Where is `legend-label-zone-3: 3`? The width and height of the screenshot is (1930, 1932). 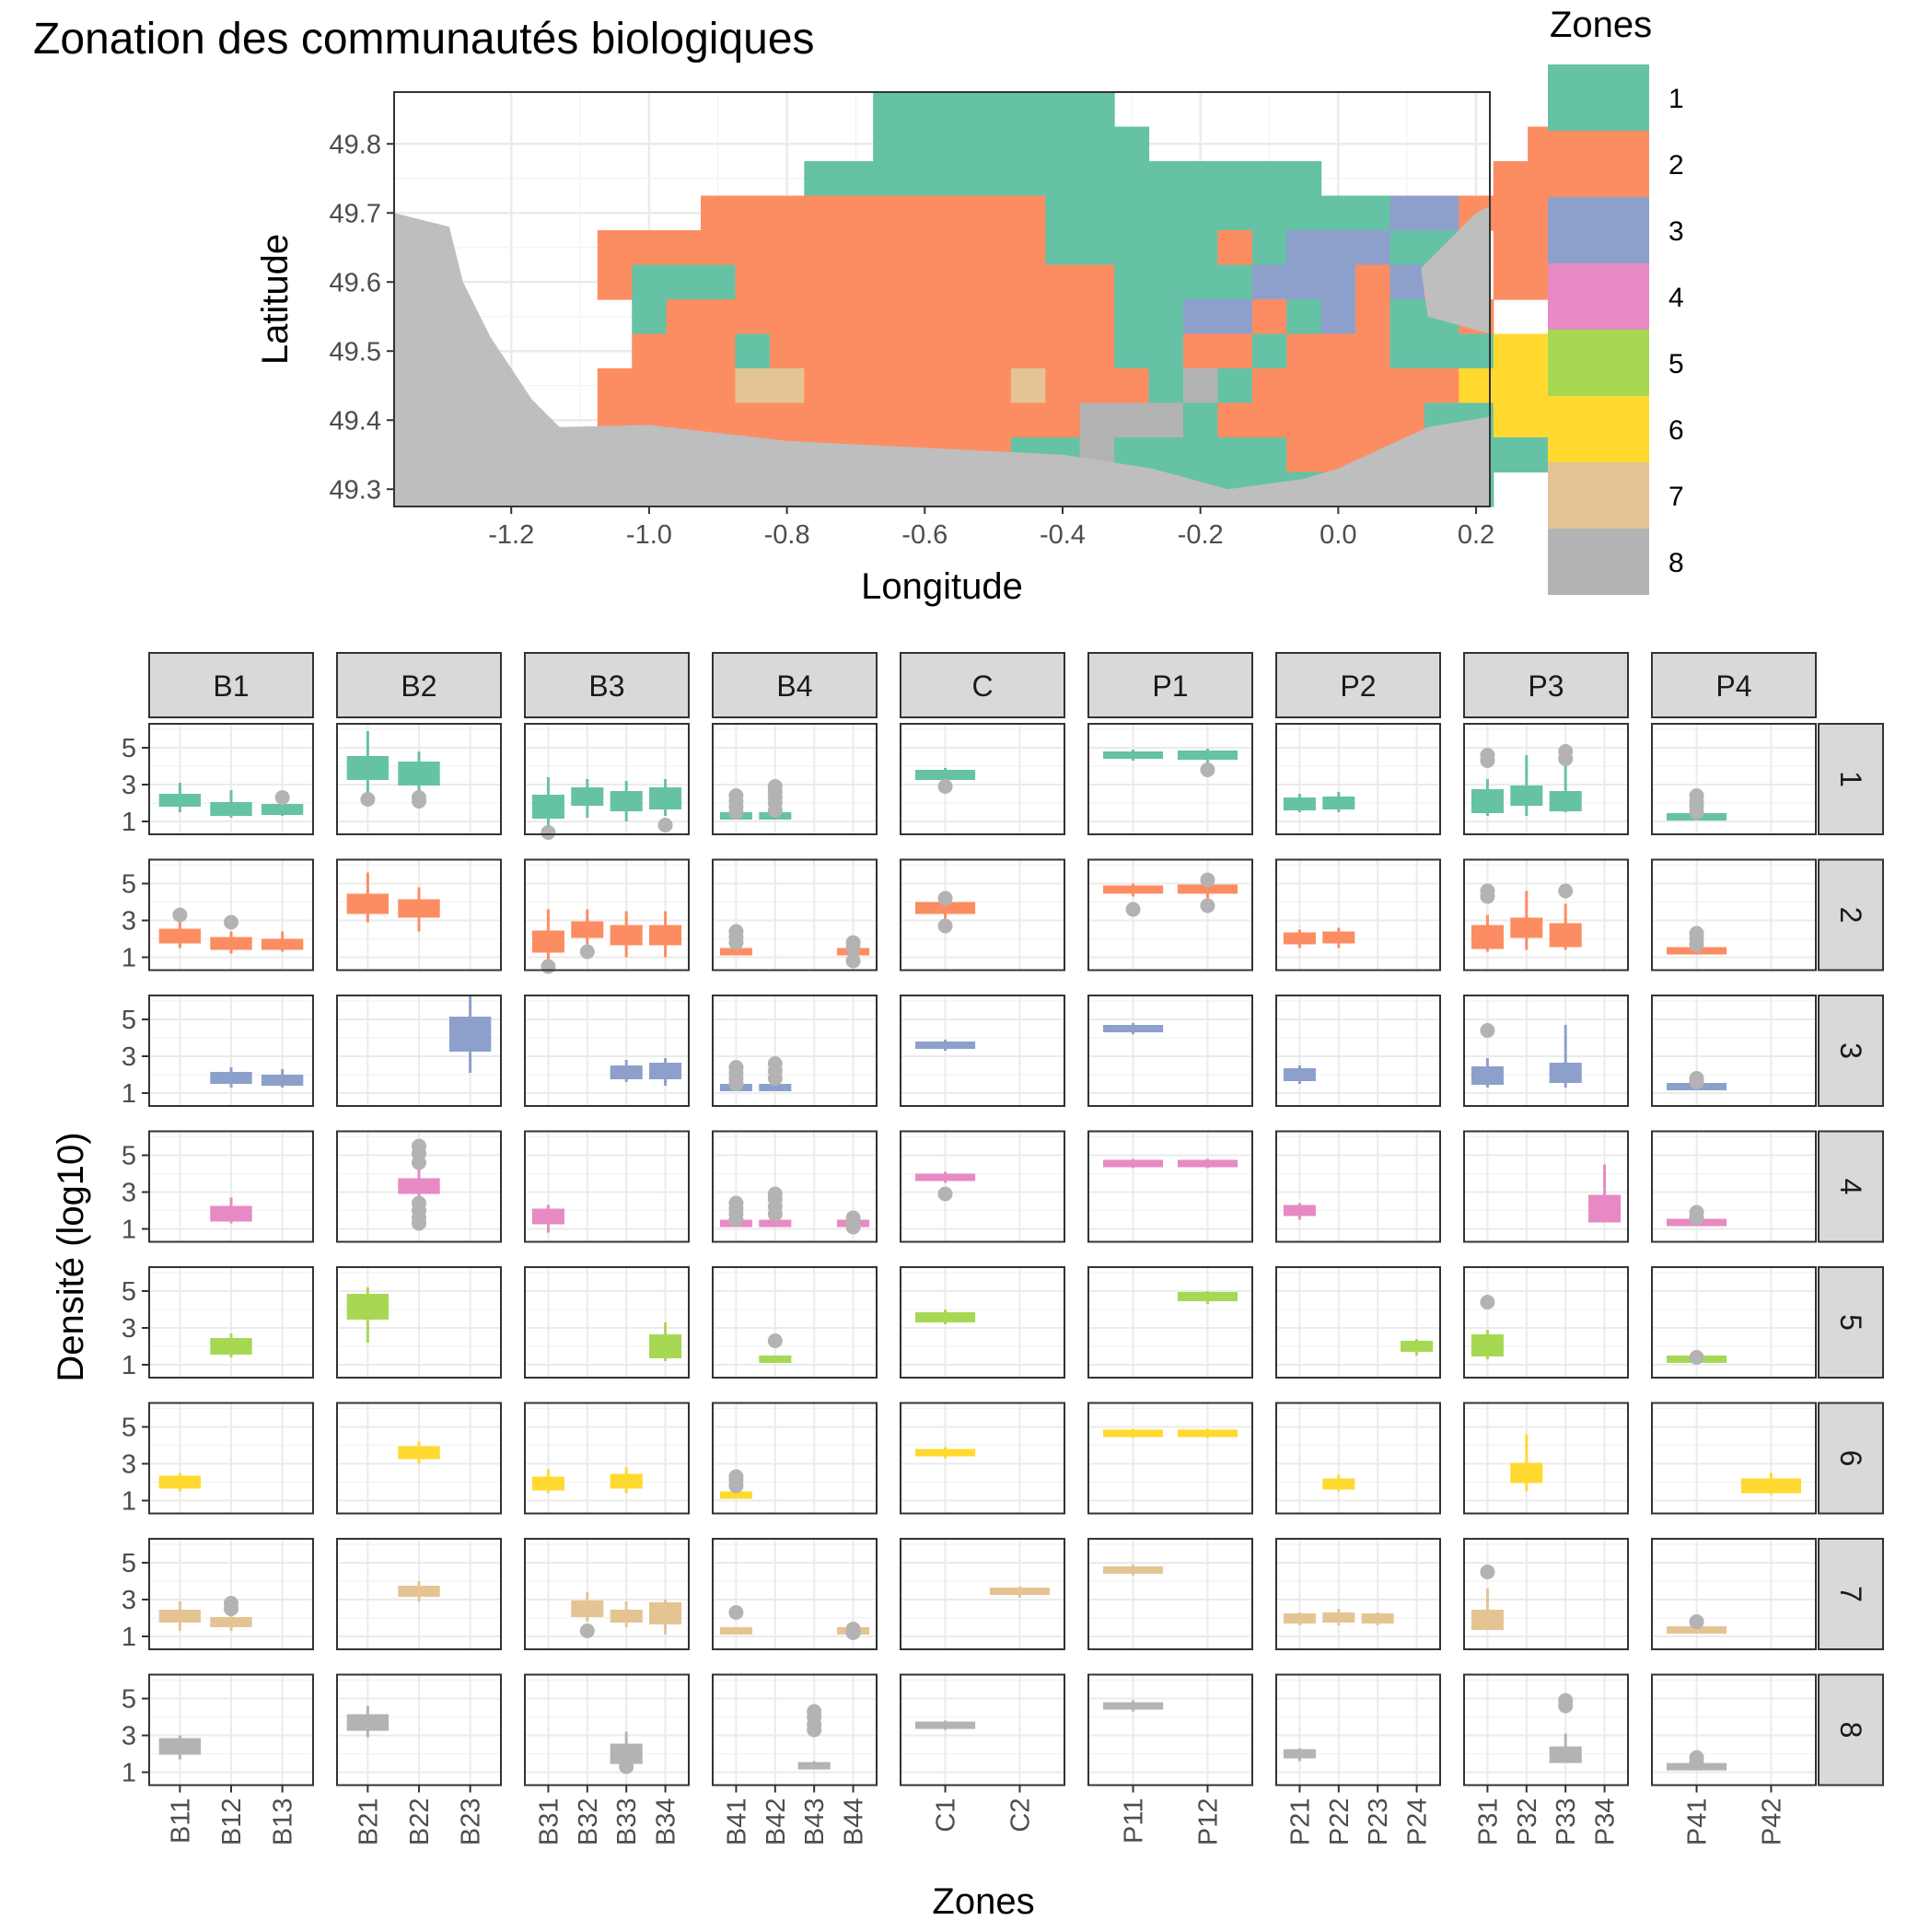
legend-label-zone-3: 3 is located at coordinates (1676, 231).